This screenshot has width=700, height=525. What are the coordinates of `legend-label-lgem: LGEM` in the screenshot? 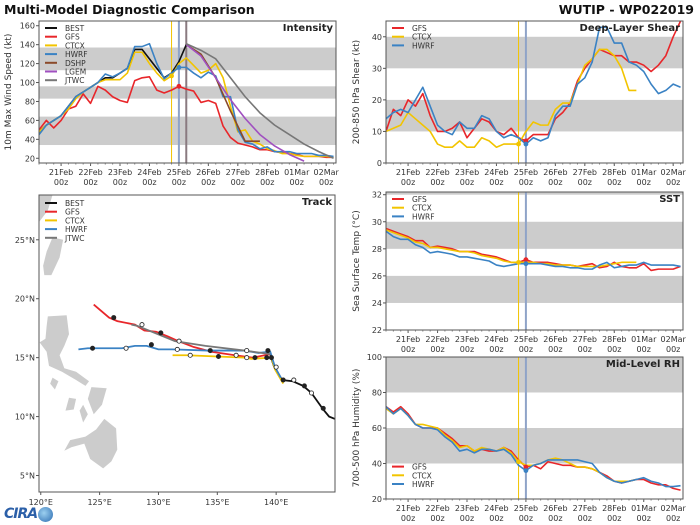 It's located at (75, 72).